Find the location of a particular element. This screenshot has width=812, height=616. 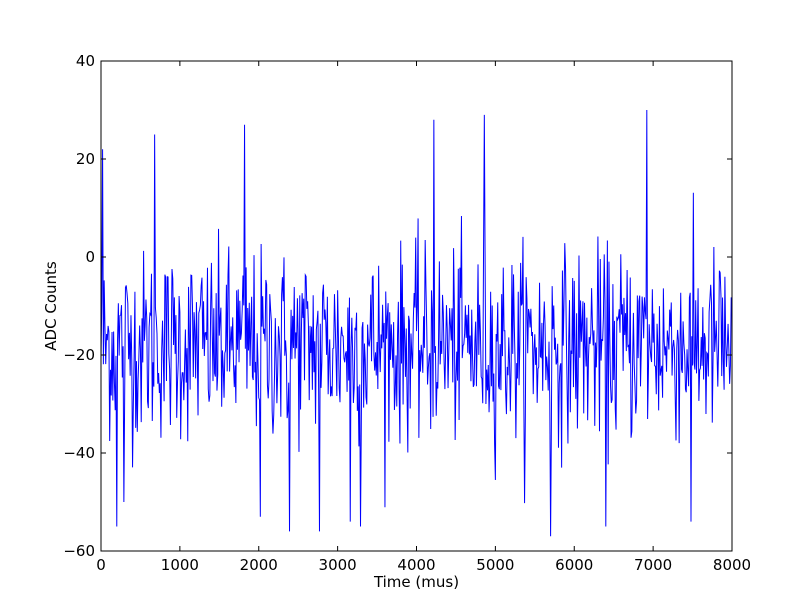

x-tick-label: 8000 is located at coordinates (732, 565).